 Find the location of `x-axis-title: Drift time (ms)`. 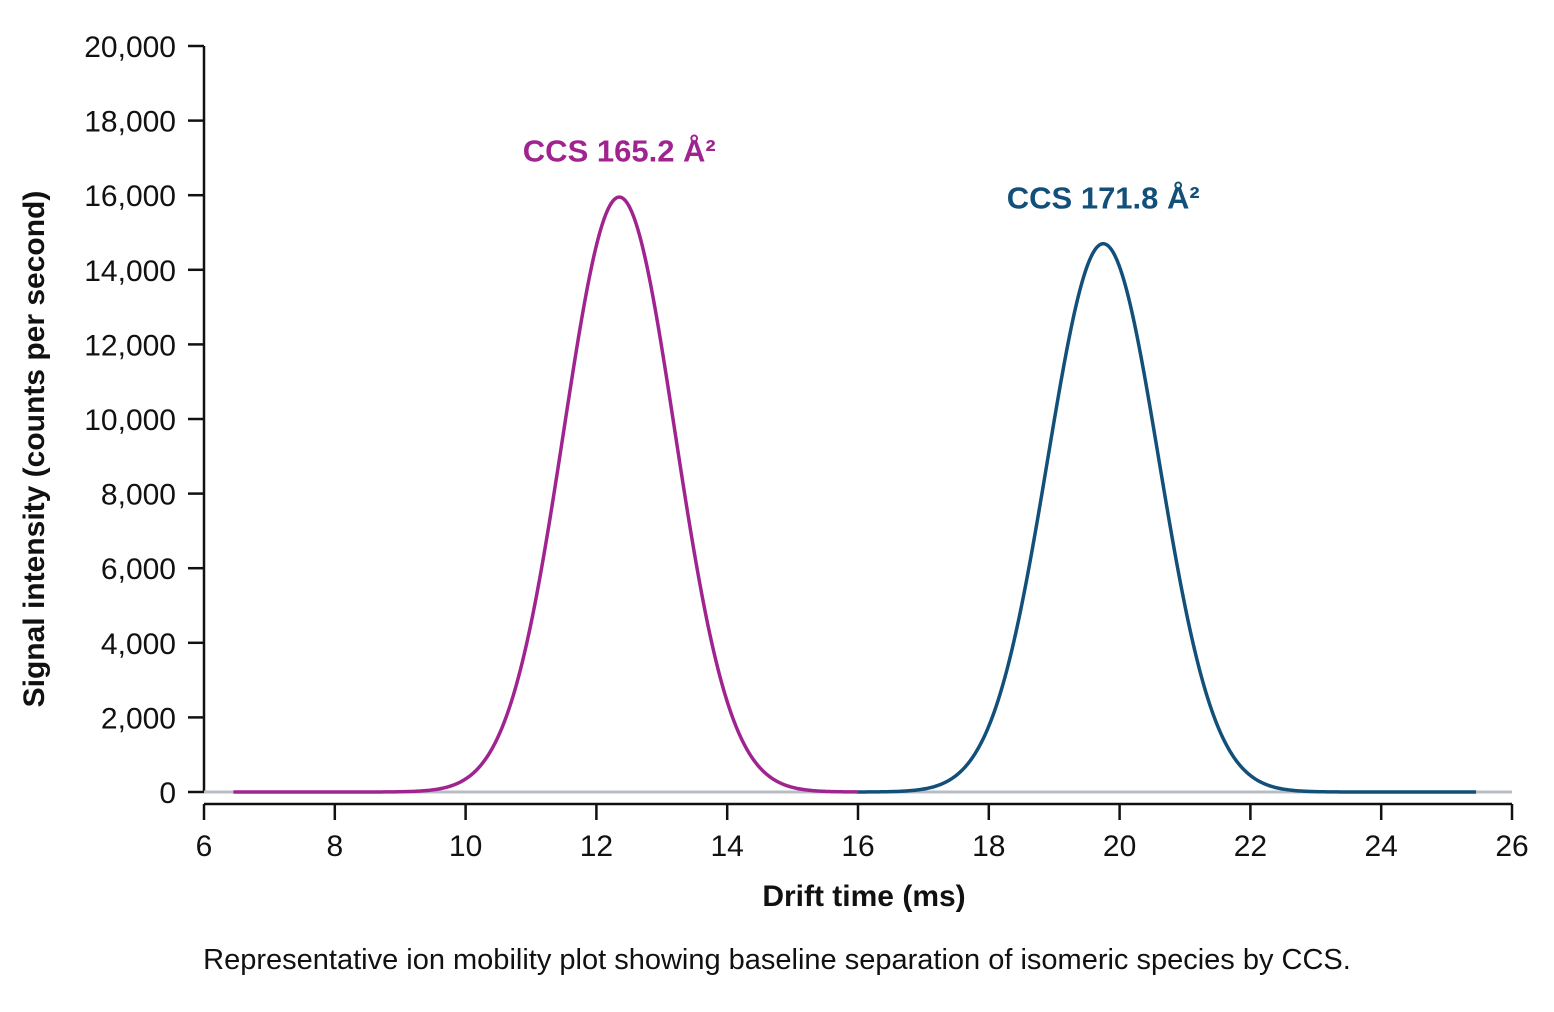

x-axis-title: Drift time (ms) is located at coordinates (863, 896).